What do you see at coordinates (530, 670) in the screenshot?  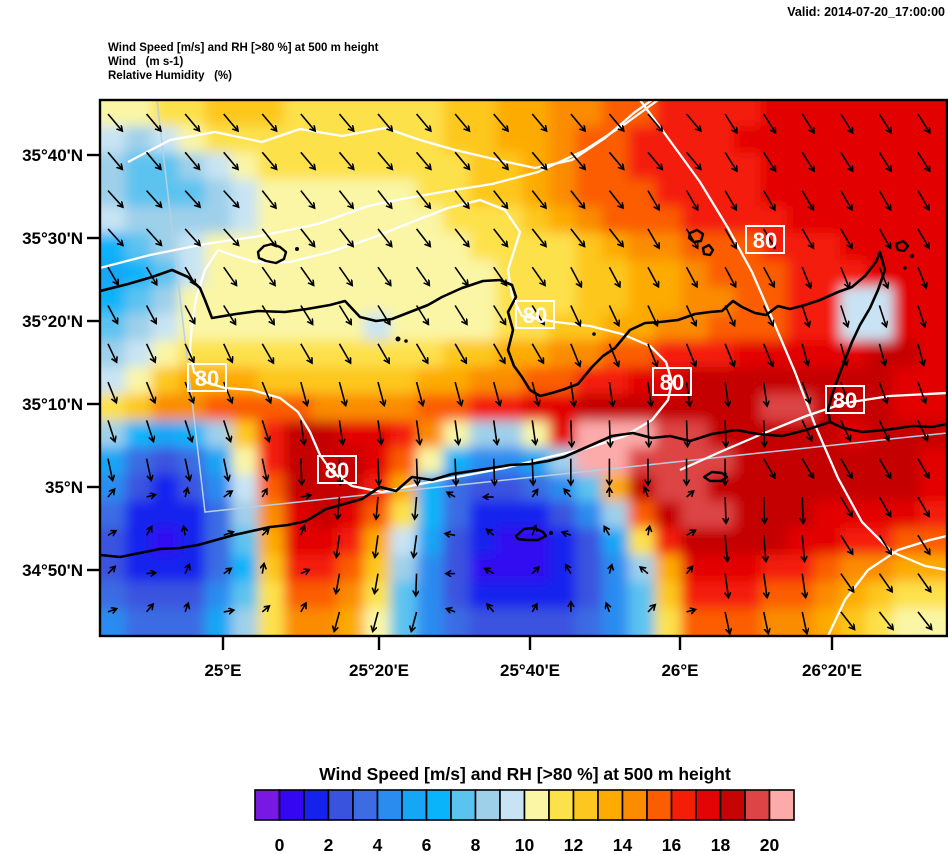 I see `longitude-tick-label: 25°40'E` at bounding box center [530, 670].